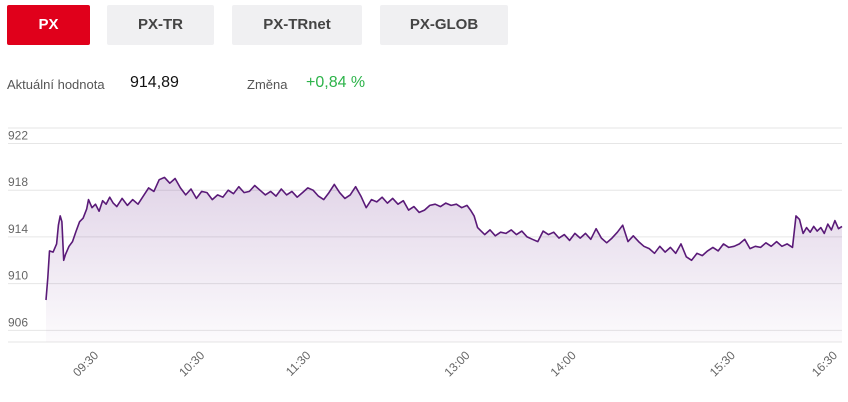  What do you see at coordinates (18, 322) in the screenshot?
I see `y-tick-label: 906` at bounding box center [18, 322].